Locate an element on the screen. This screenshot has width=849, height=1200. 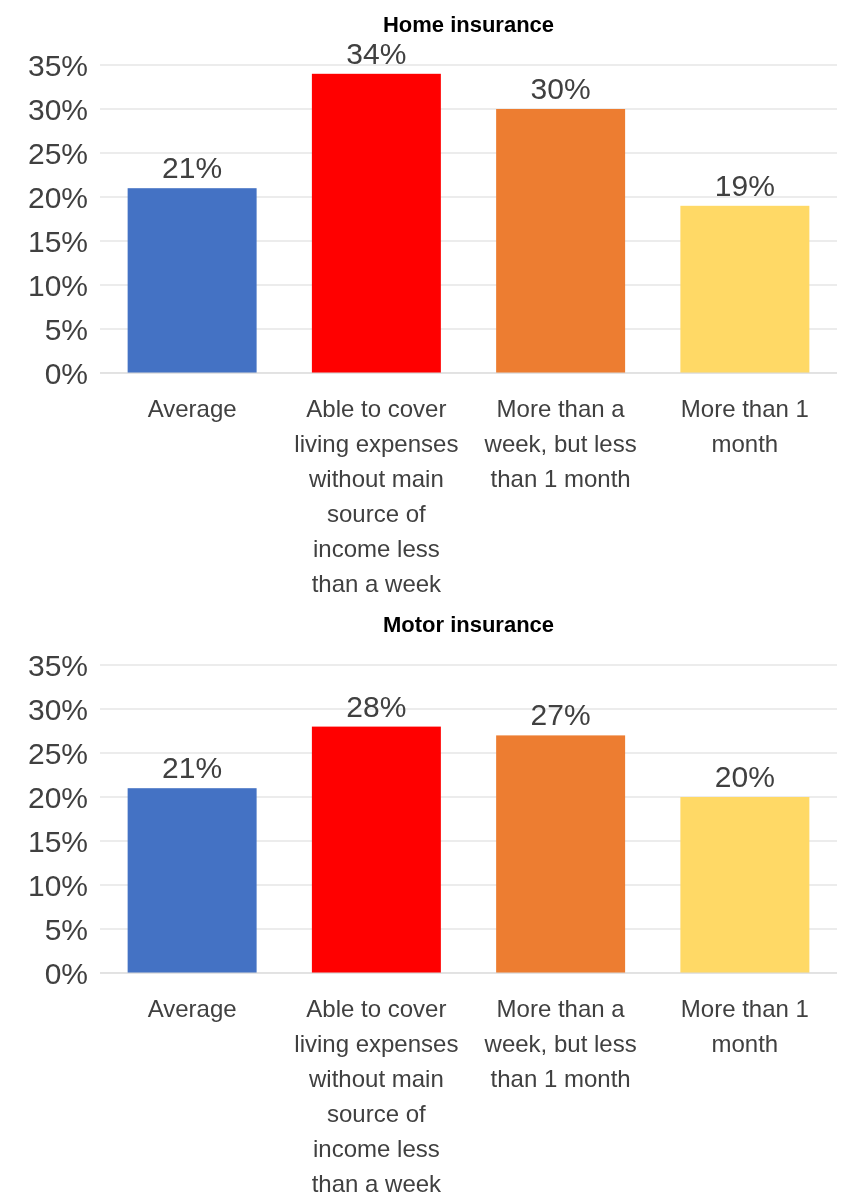
chart-title: Motor insurance is located at coordinates (468, 624).